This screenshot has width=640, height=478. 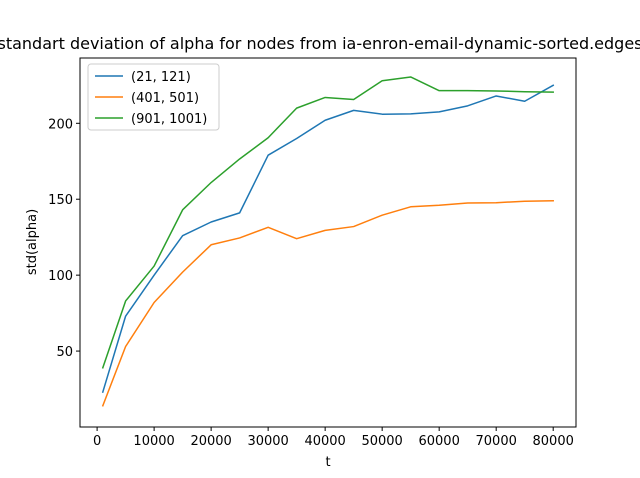 I want to click on x-tick-label: 0, so click(x=97, y=441).